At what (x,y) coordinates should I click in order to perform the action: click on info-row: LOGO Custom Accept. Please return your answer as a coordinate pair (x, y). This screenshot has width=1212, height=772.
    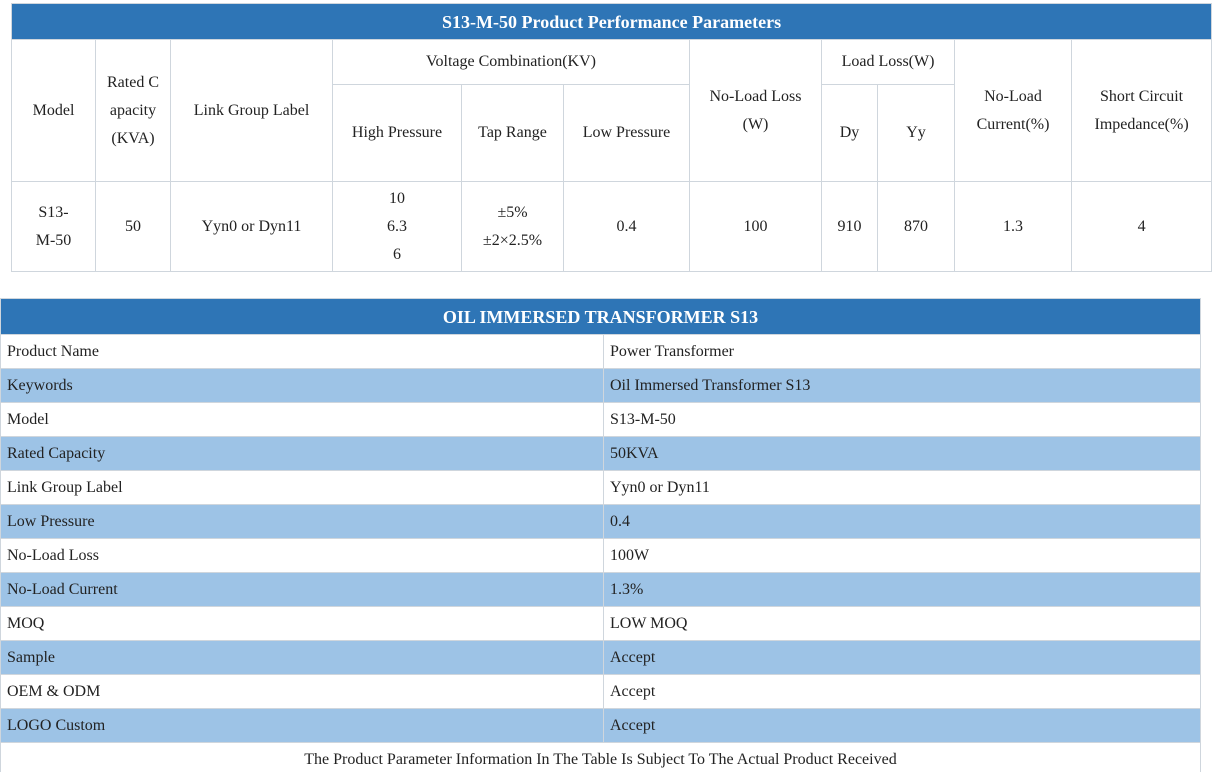
    Looking at the image, I should click on (600, 725).